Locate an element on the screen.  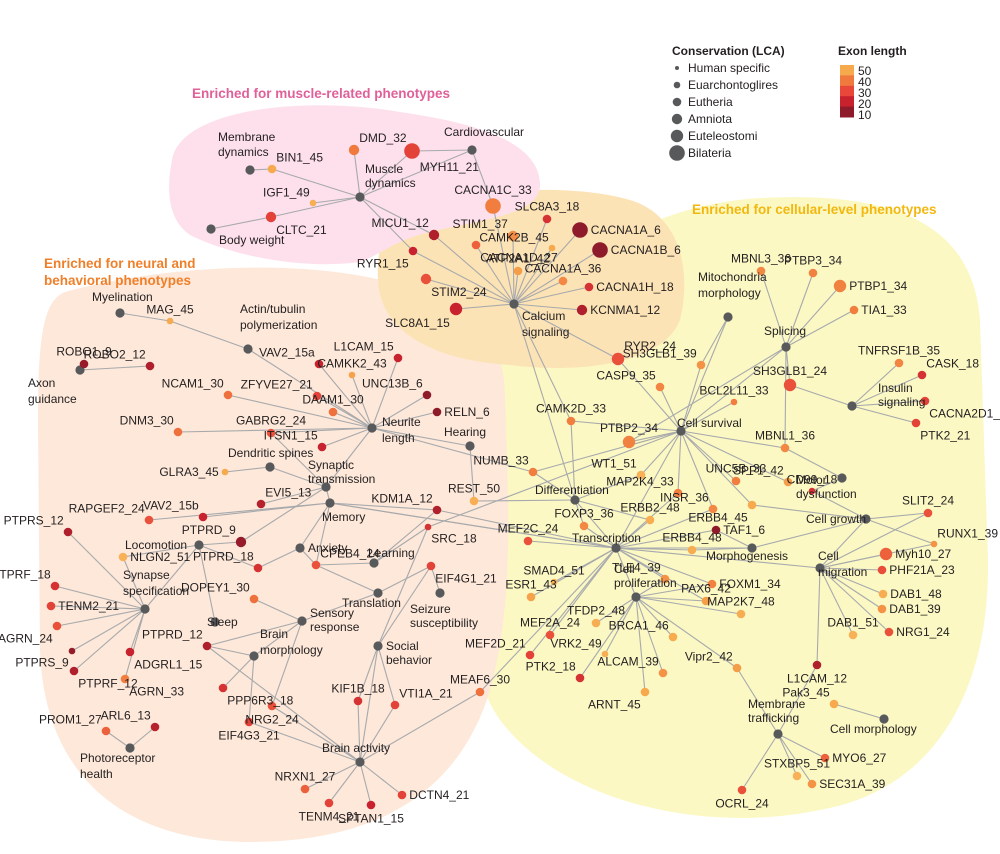
phenotype-node-morphogenesis is located at coordinates (752, 548).